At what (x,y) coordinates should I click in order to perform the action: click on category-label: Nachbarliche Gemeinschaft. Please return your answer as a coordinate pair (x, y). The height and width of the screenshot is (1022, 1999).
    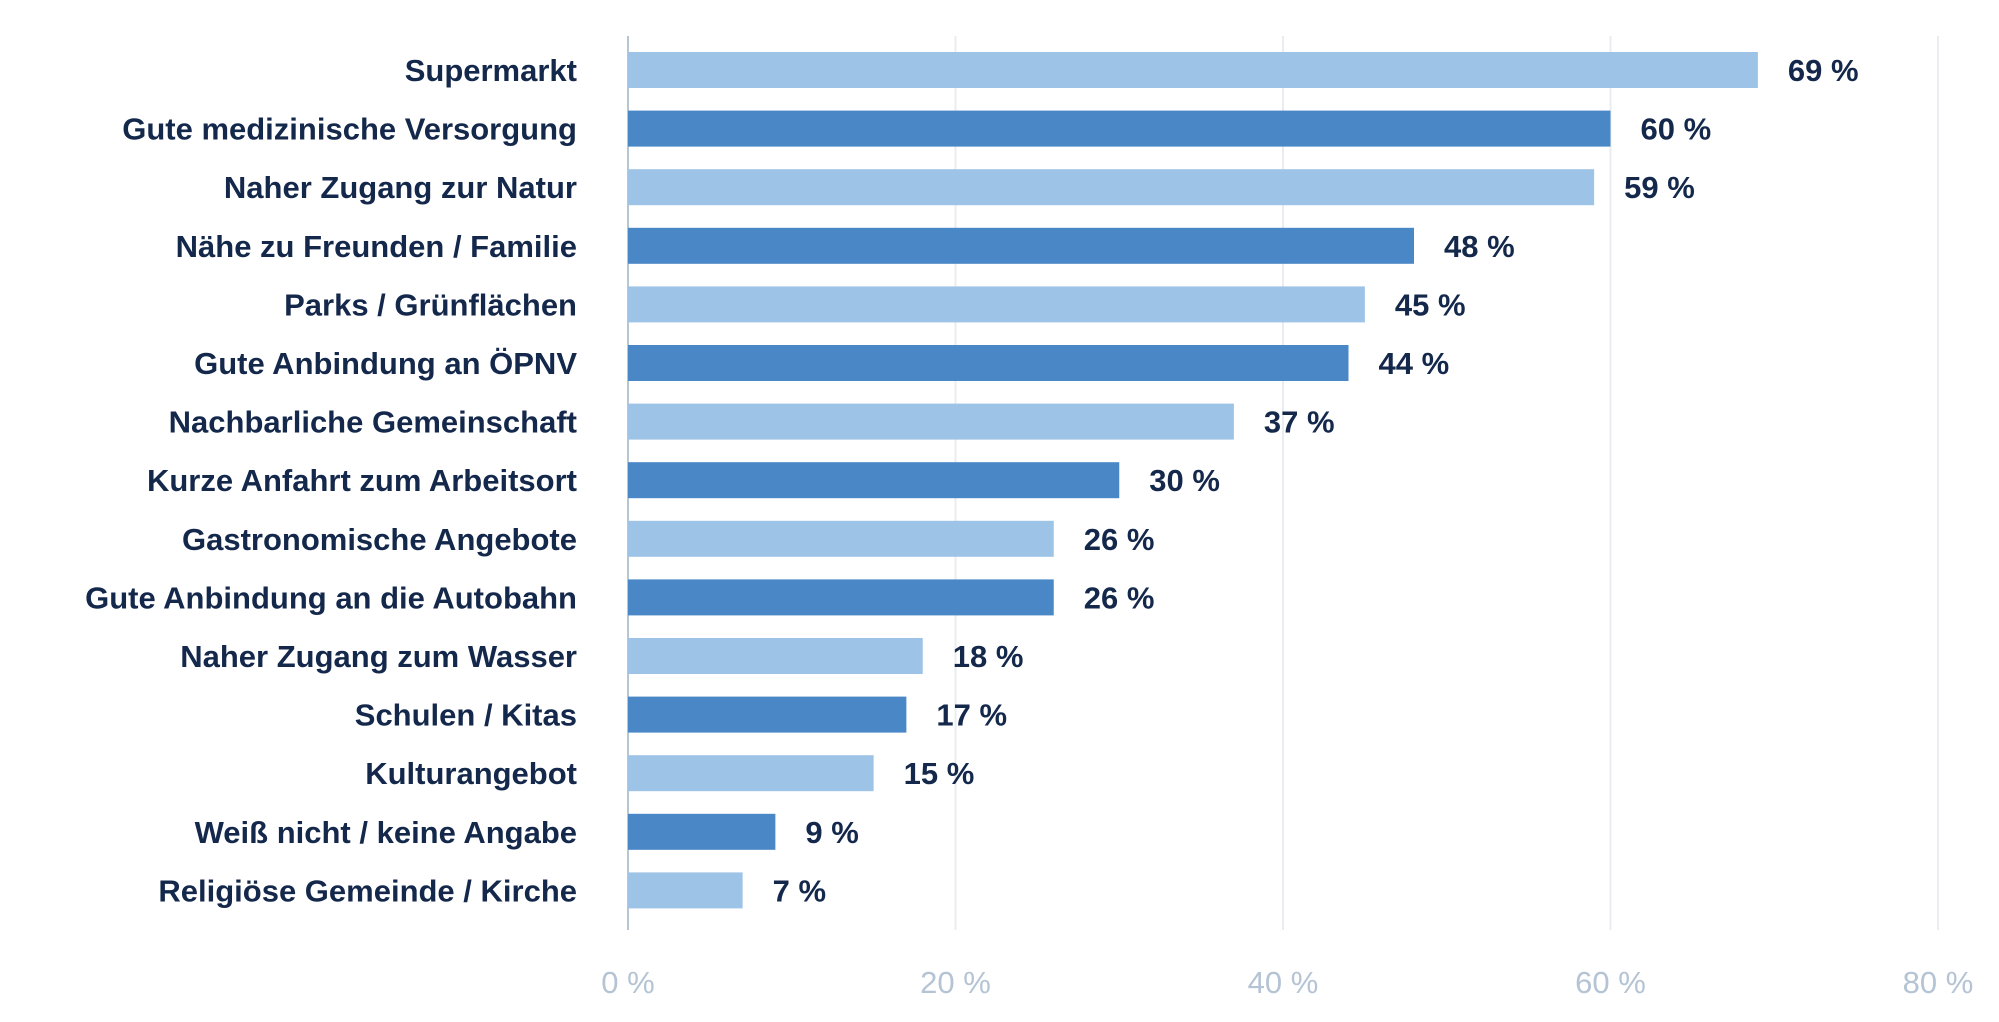
    Looking at the image, I should click on (373, 422).